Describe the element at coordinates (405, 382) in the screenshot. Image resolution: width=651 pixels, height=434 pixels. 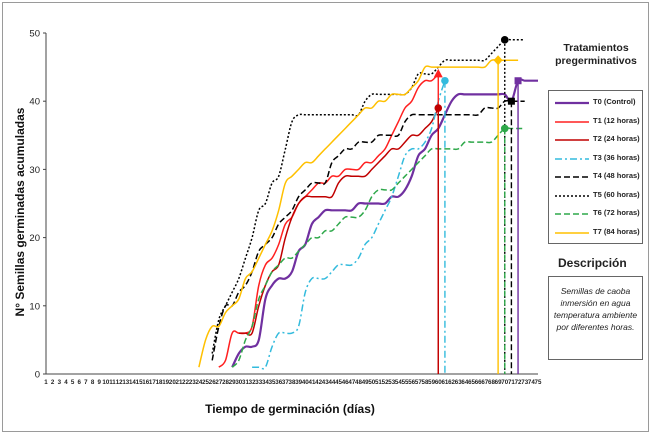
I see `x-tick-label: 55` at that location.